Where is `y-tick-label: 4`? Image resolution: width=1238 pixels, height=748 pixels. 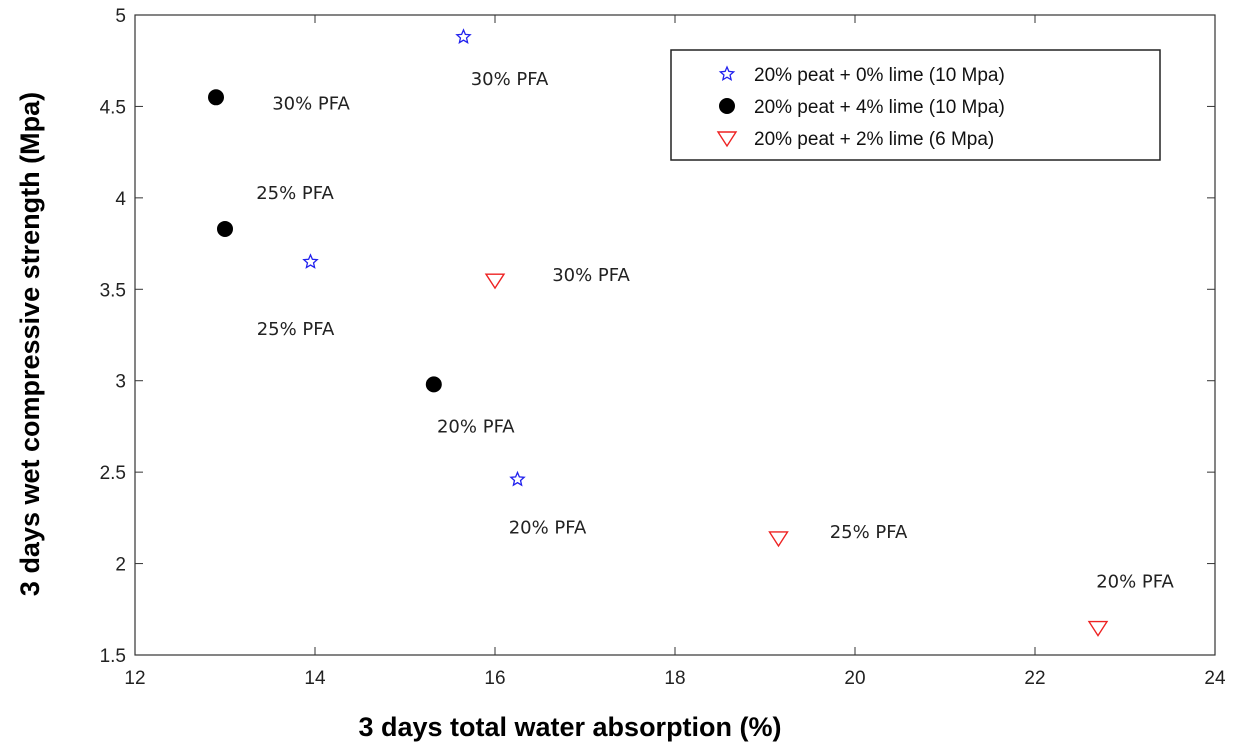
y-tick-label: 4 is located at coordinates (120, 199).